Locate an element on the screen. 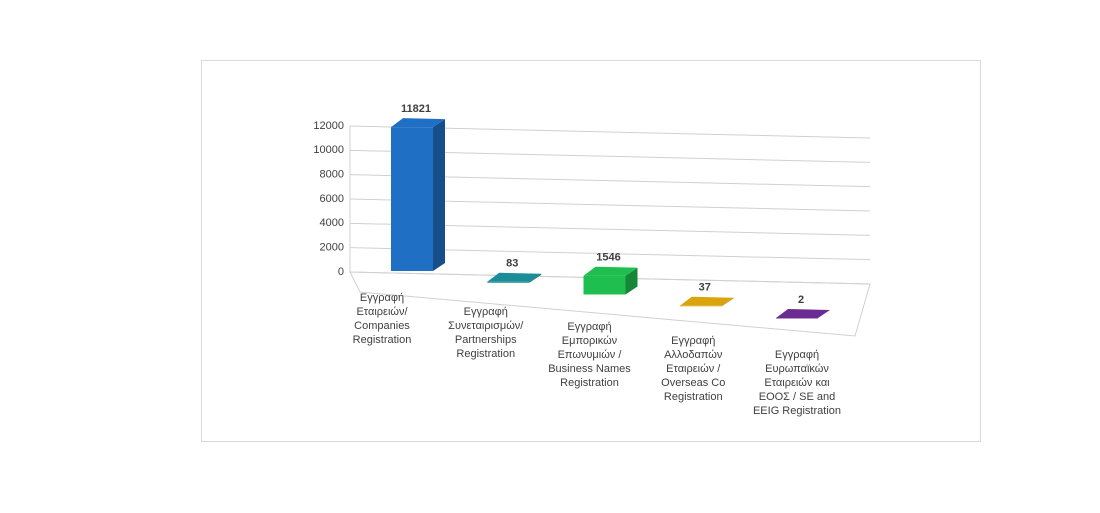  y-tick-label: 0 is located at coordinates (341, 272).